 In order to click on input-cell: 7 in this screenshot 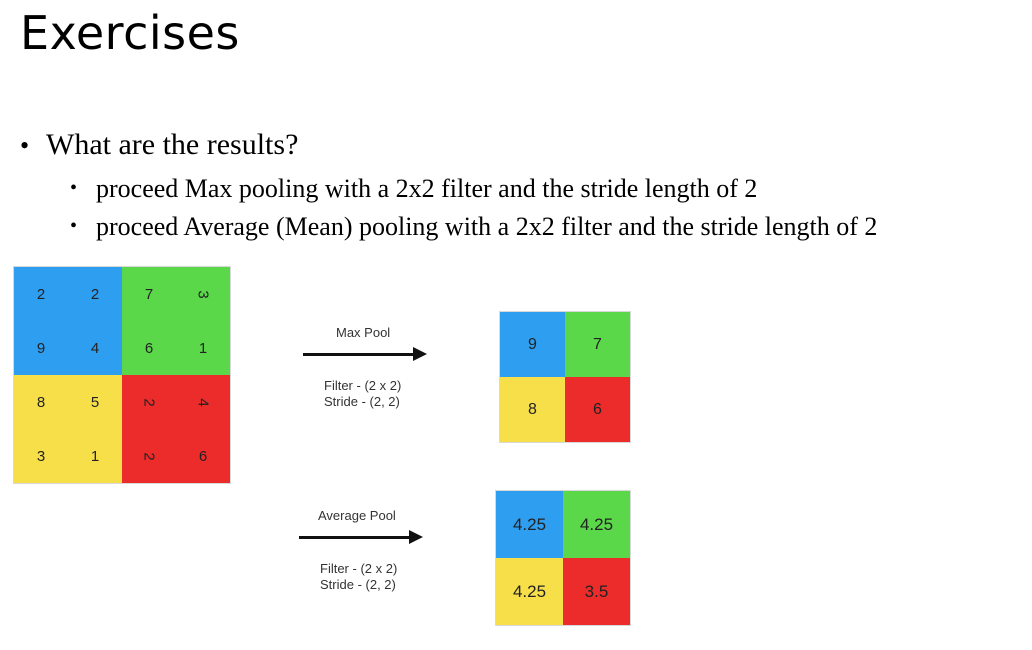, I will do `click(149, 294)`.